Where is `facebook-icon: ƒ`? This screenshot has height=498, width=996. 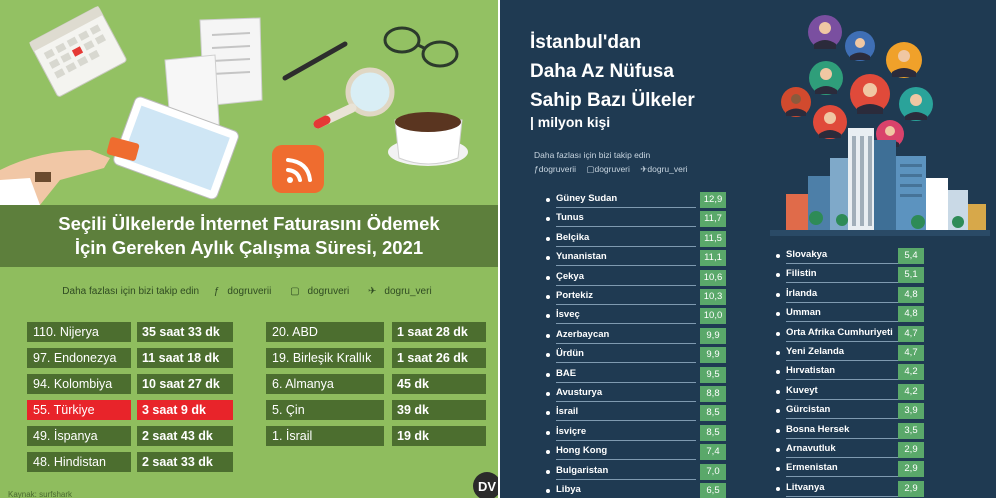
facebook-icon: ƒ is located at coordinates (536, 169).